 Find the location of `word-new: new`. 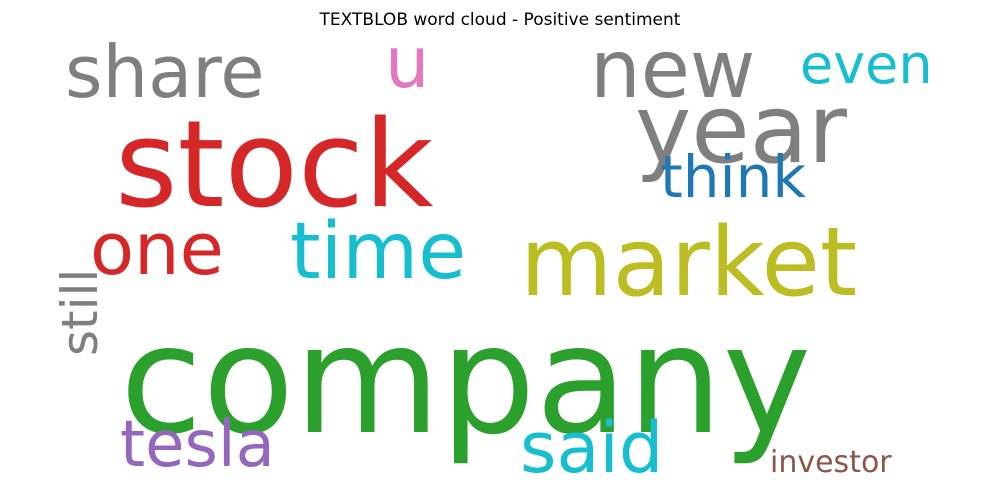

word-new: new is located at coordinates (672, 74).